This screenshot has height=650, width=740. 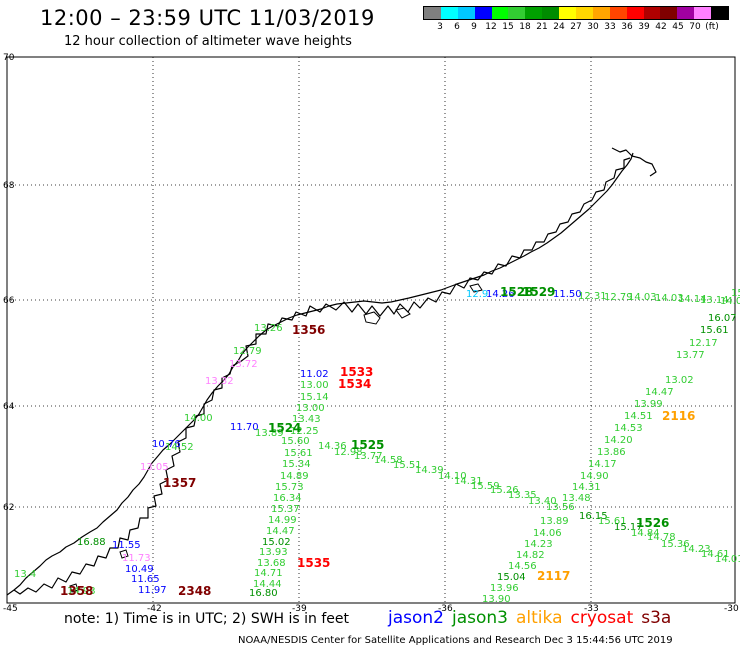 What do you see at coordinates (591, 609) in the screenshot?
I see `longitude-label: -33` at bounding box center [591, 609].